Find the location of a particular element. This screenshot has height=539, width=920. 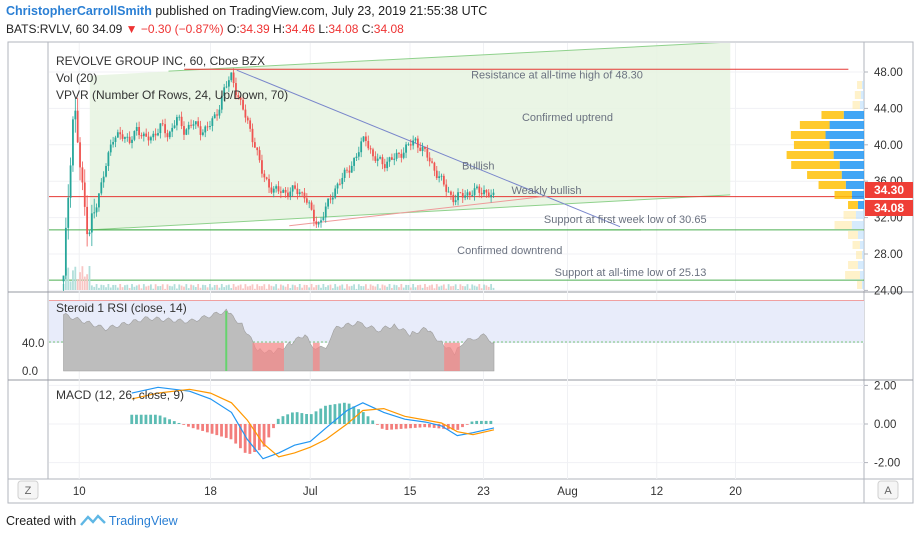

log-scale-button is located at coordinates (28, 490).